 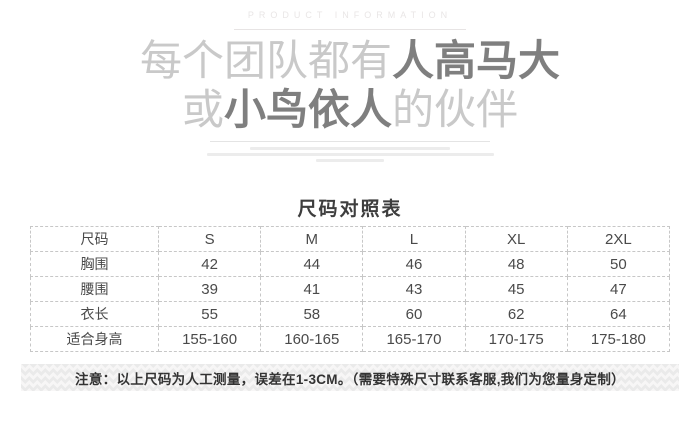 I want to click on size-value: 47, so click(x=618, y=289).